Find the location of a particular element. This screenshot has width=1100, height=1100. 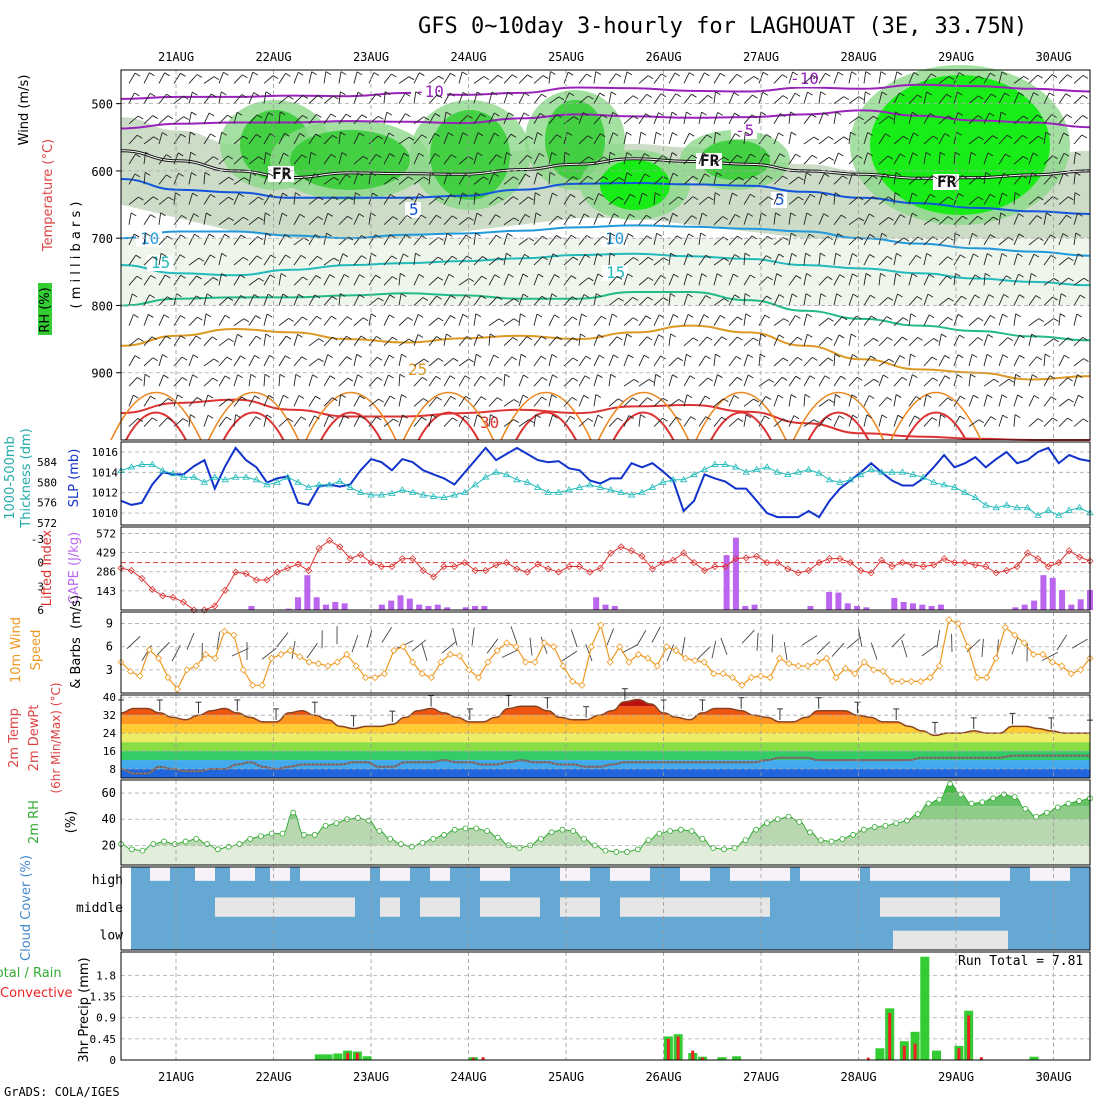

contour-label: FR is located at coordinates (282, 173).